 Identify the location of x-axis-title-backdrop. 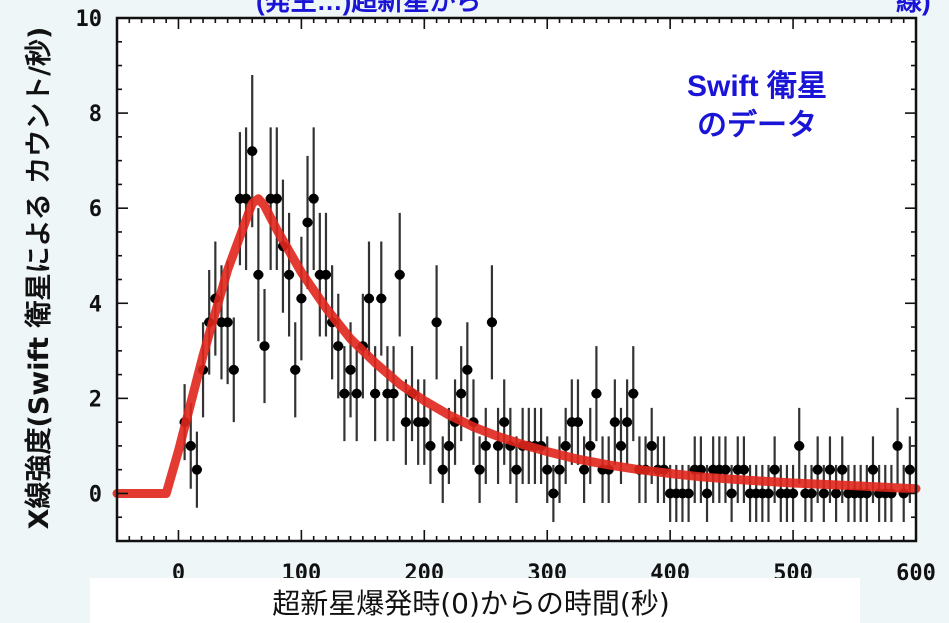
(475, 600).